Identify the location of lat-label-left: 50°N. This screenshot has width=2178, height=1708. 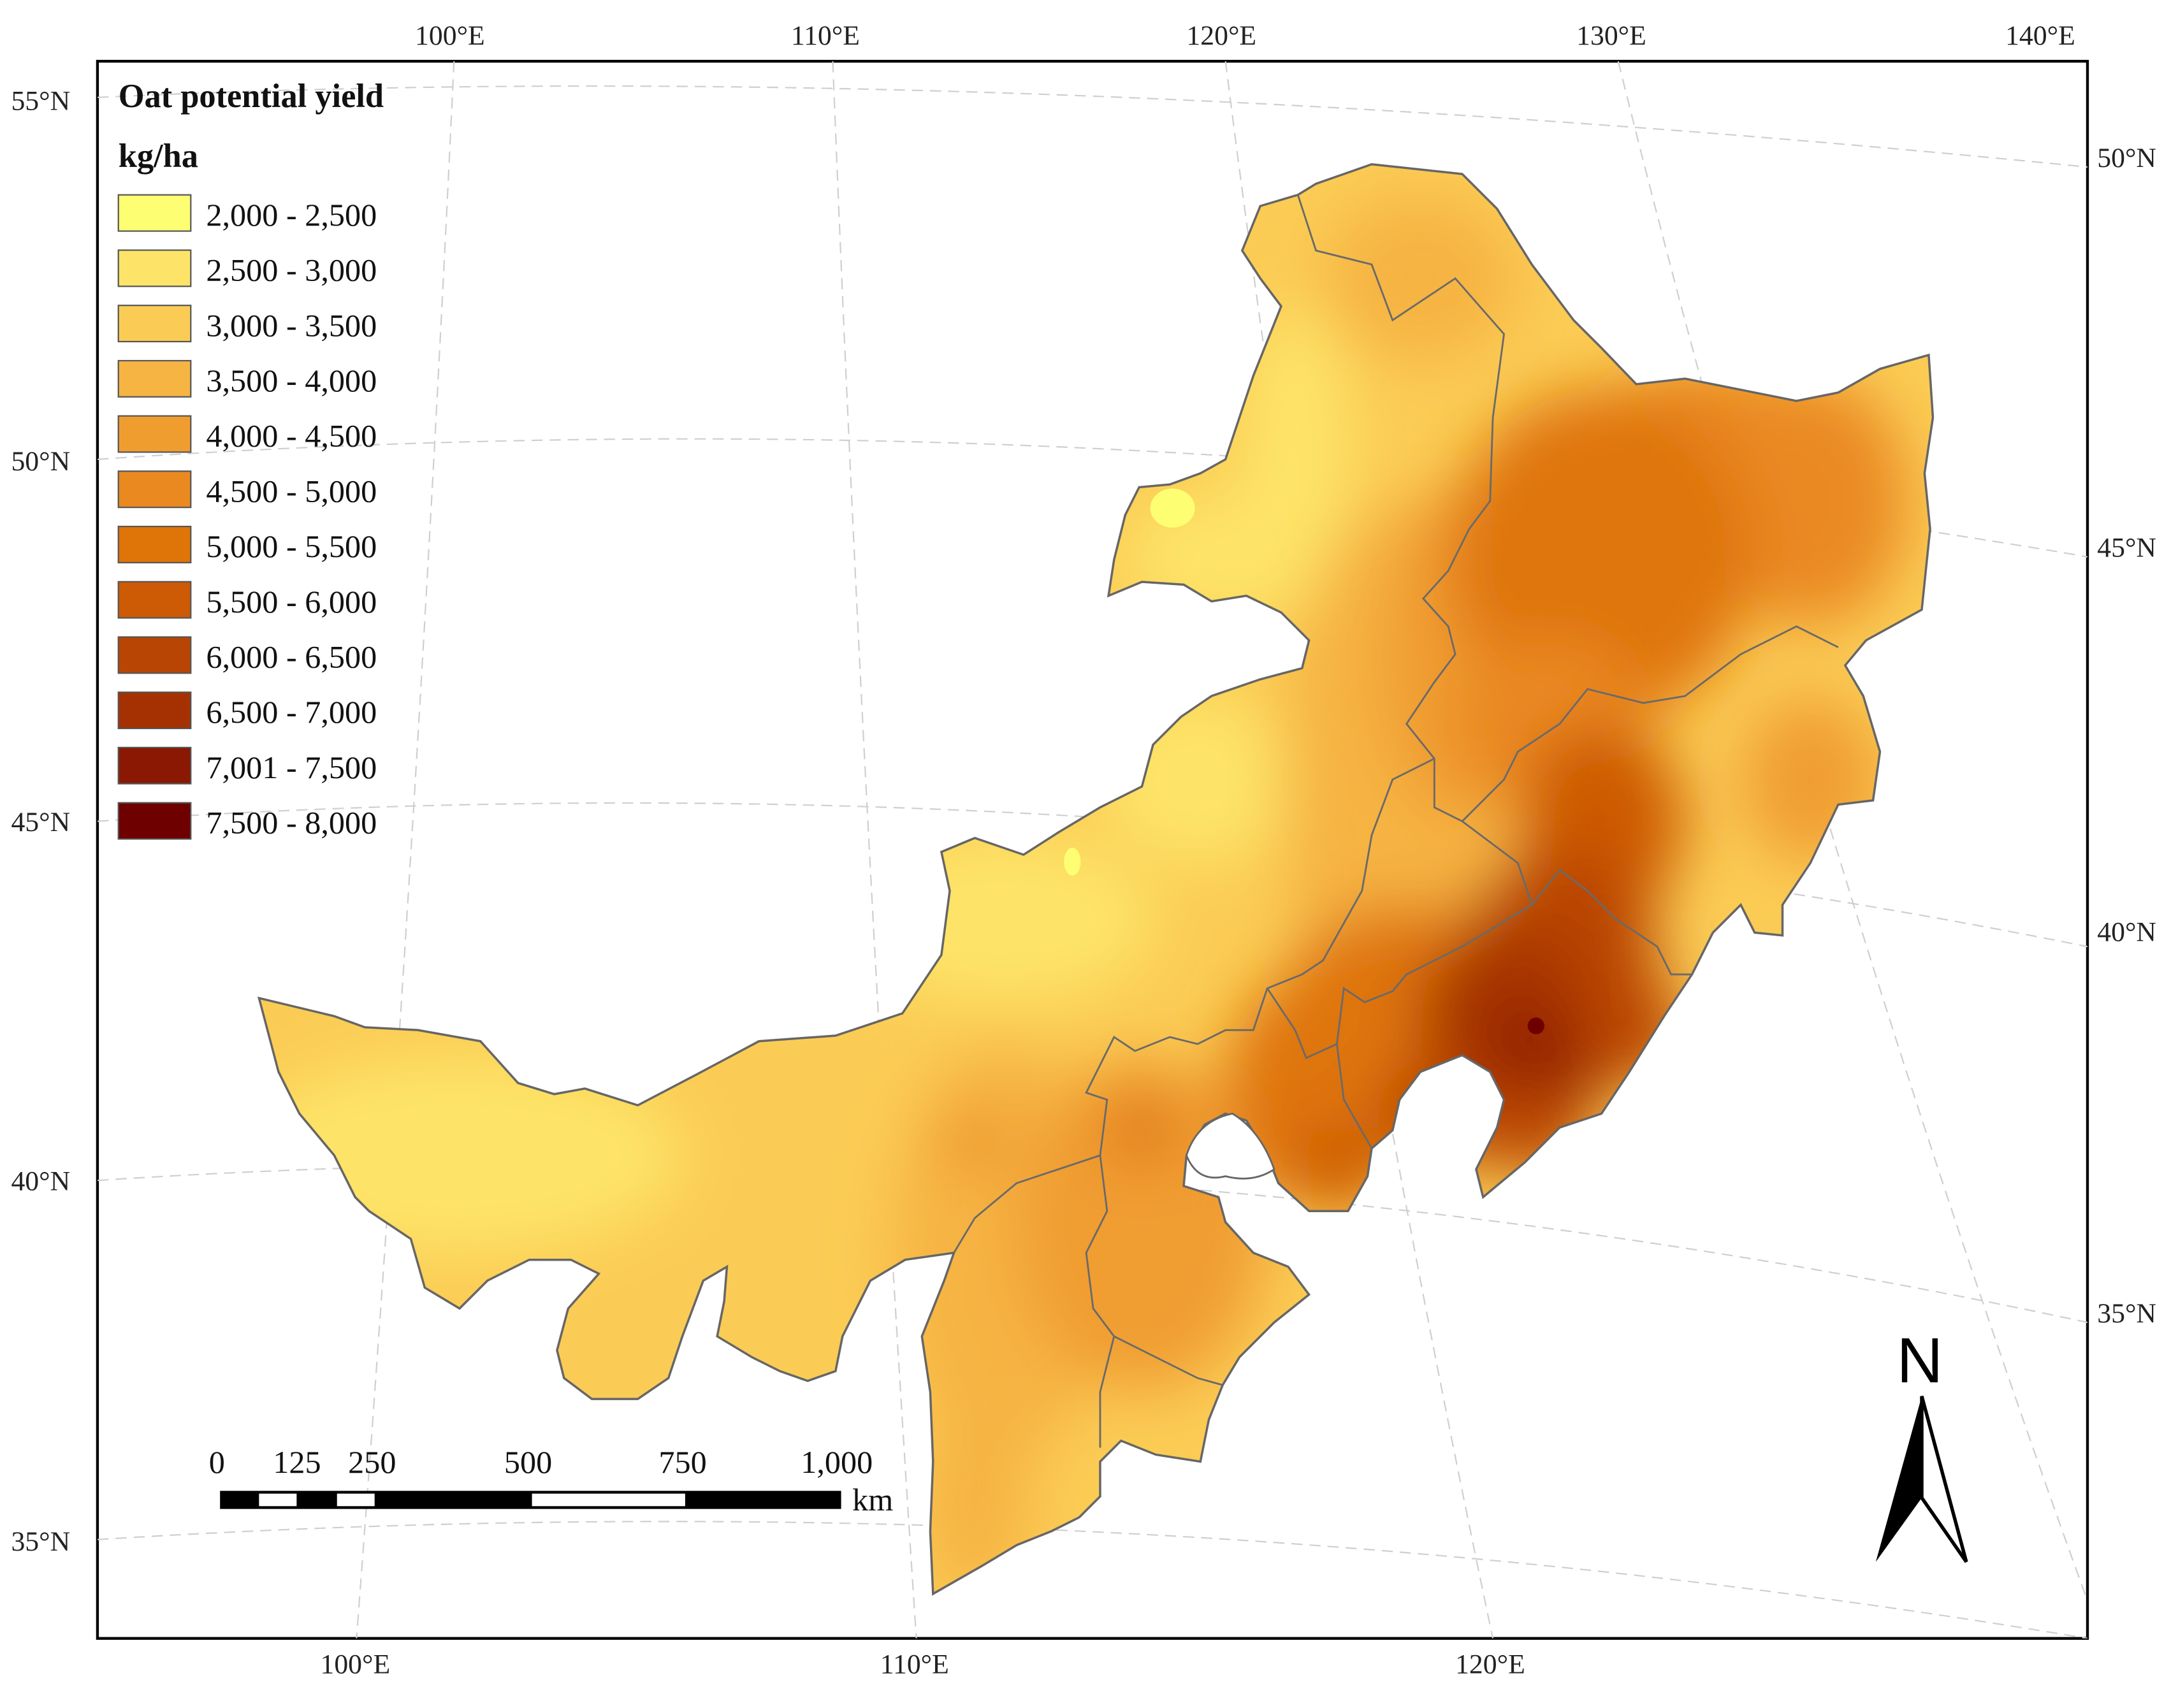
(40, 461).